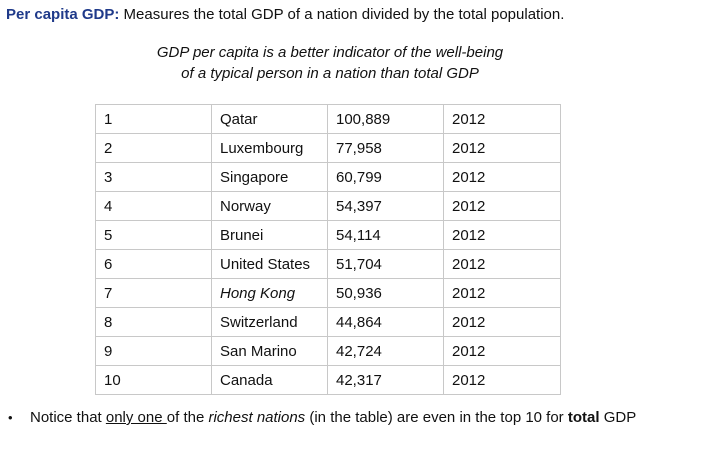 This screenshot has height=450, width=720. I want to click on rank-cell: 6, so click(153, 264).